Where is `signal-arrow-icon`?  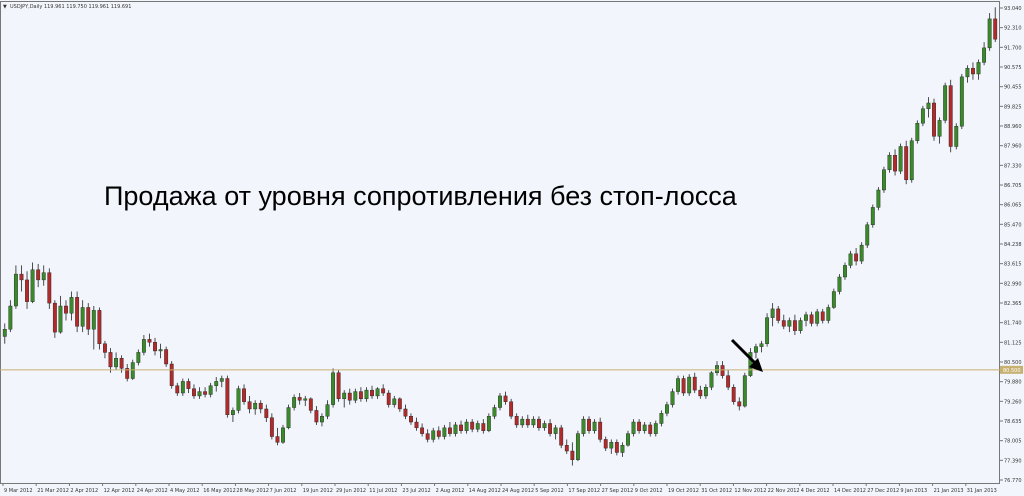 signal-arrow-icon is located at coordinates (756, 365).